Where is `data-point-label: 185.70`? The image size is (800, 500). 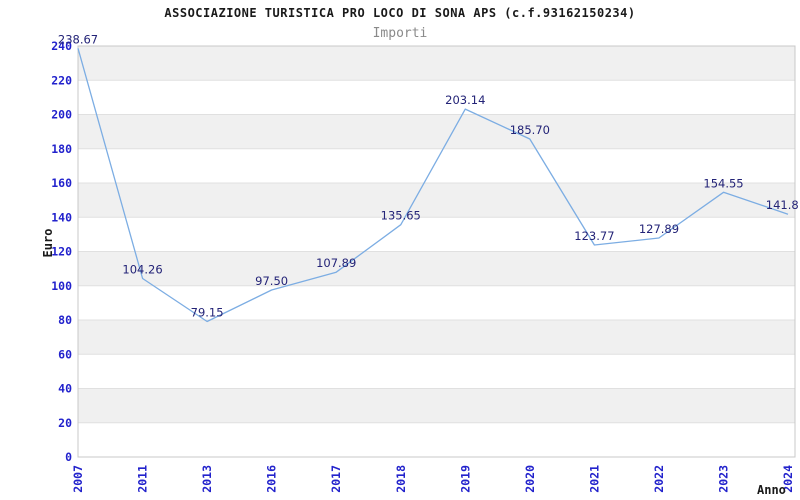 data-point-label: 185.70 is located at coordinates (530, 130).